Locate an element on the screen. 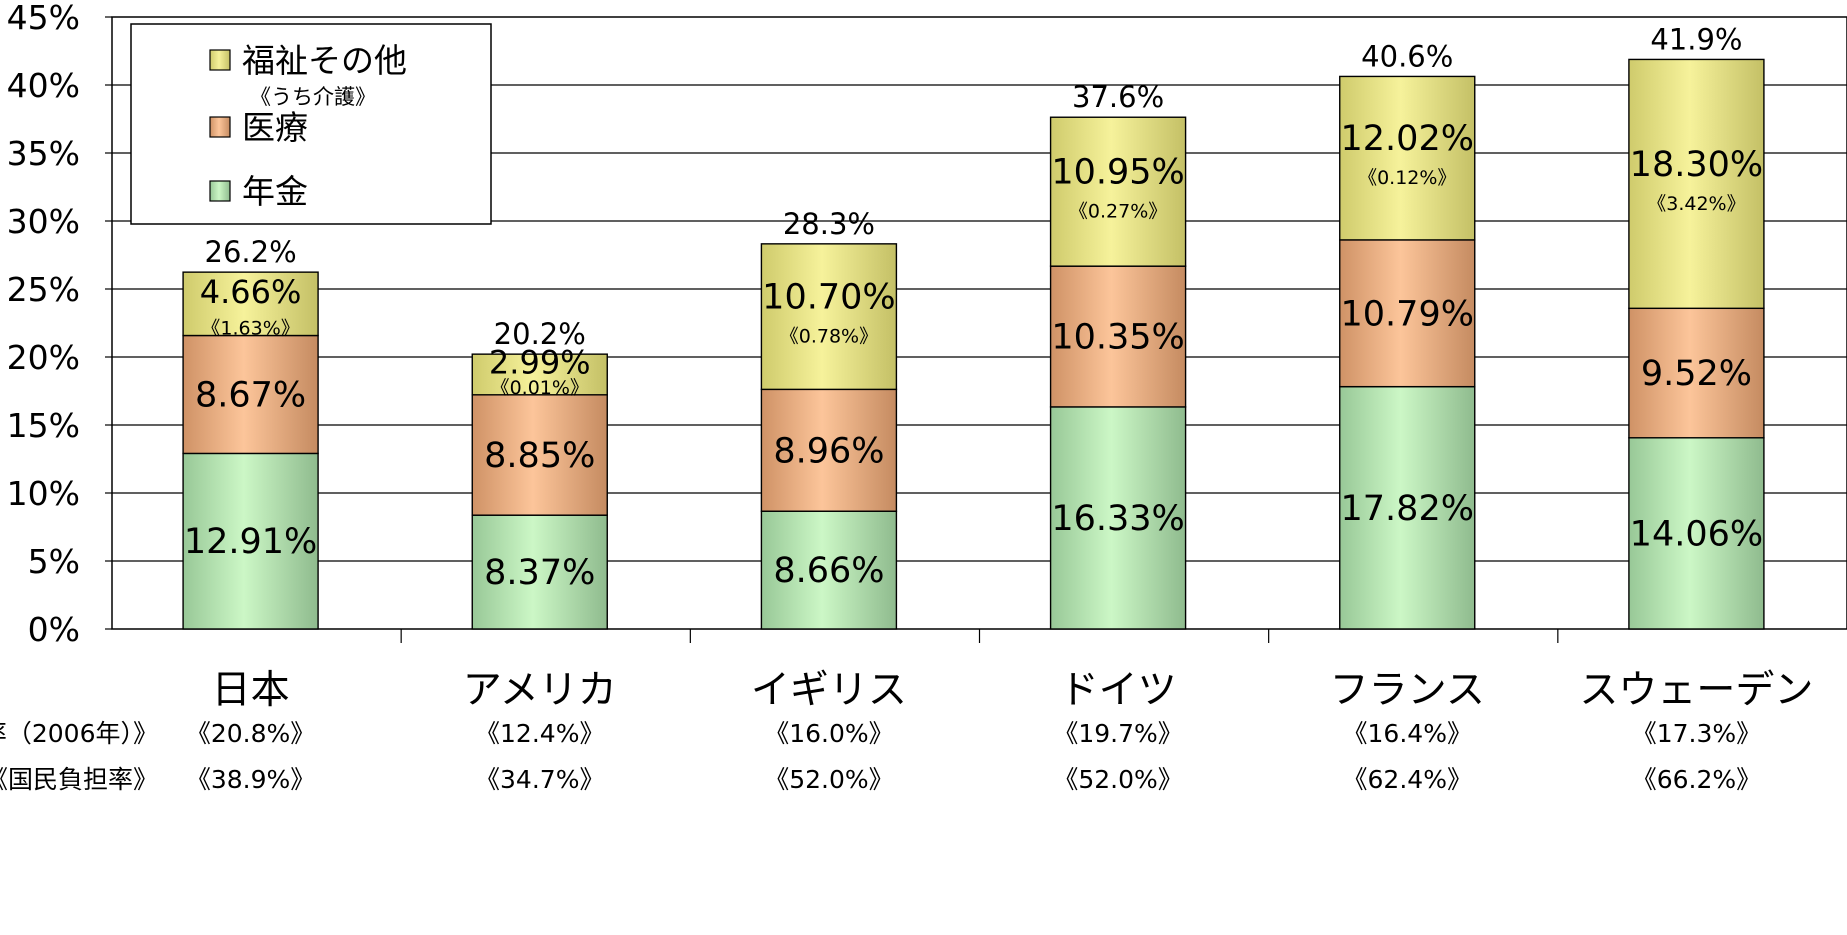  footer-value: 《20.8%》 is located at coordinates (250, 733).